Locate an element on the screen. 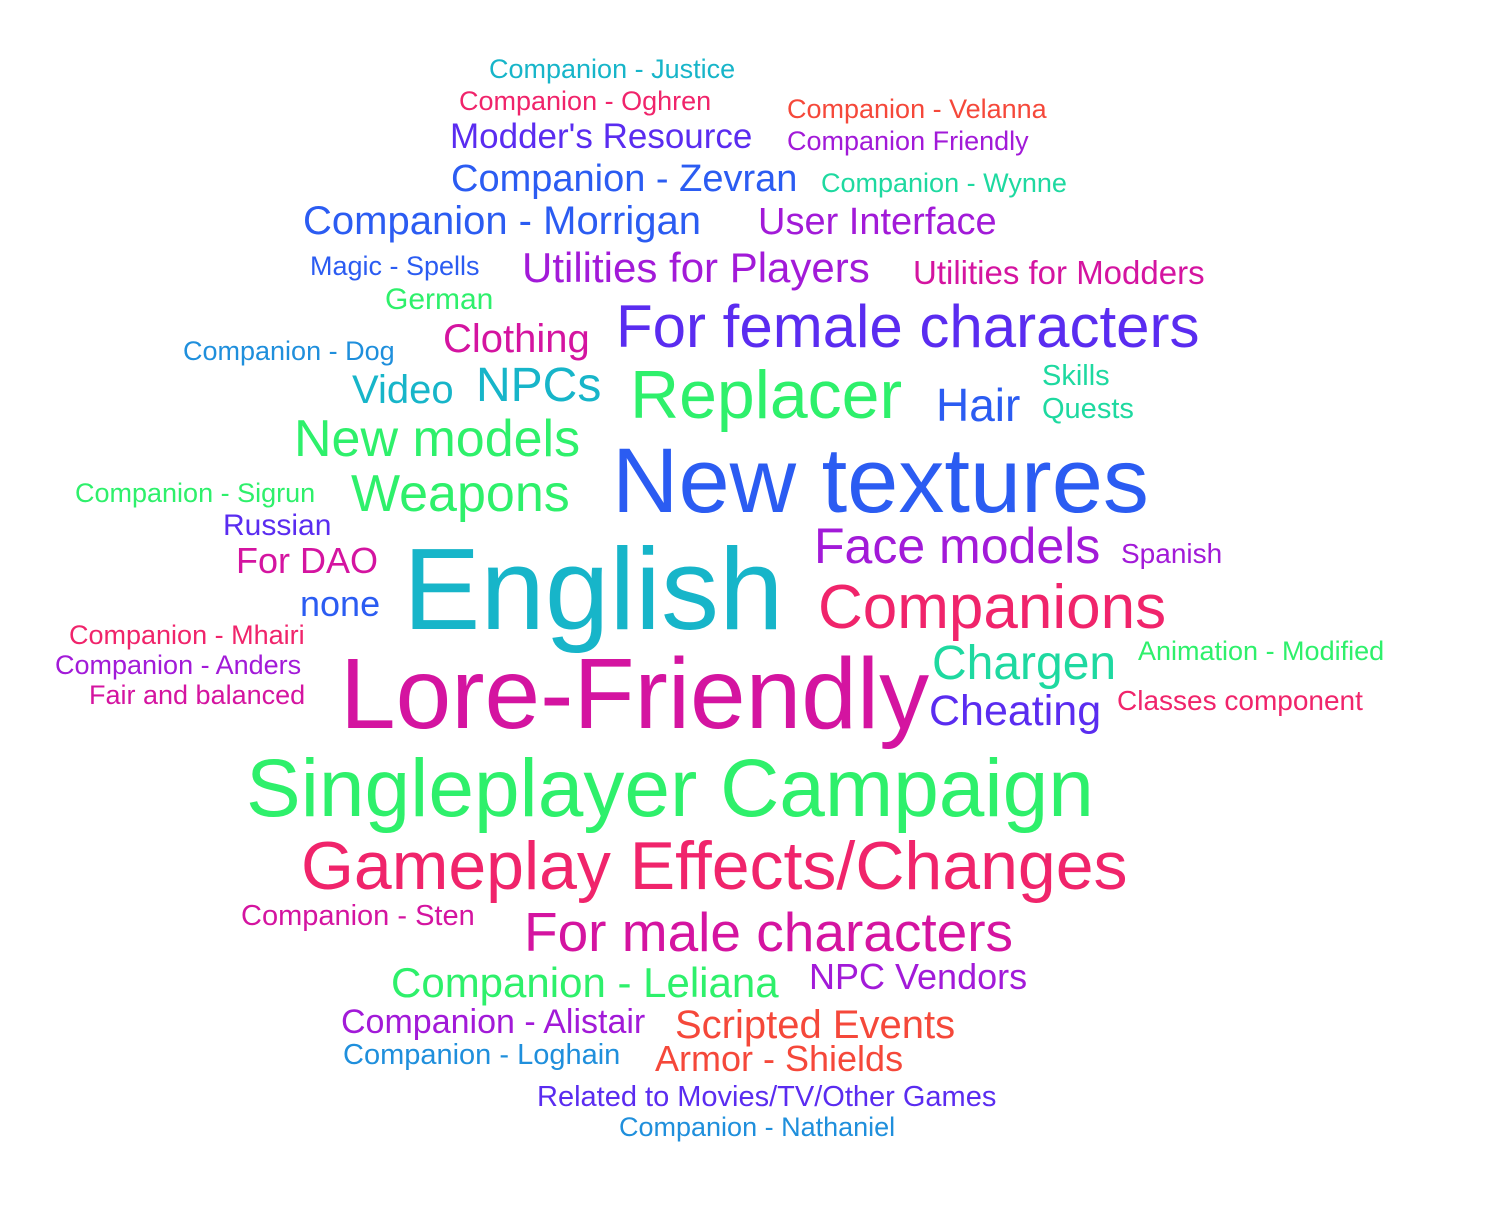 This screenshot has width=1493, height=1207. word-companion-zevran: Companion - Zevran is located at coordinates (624, 179).